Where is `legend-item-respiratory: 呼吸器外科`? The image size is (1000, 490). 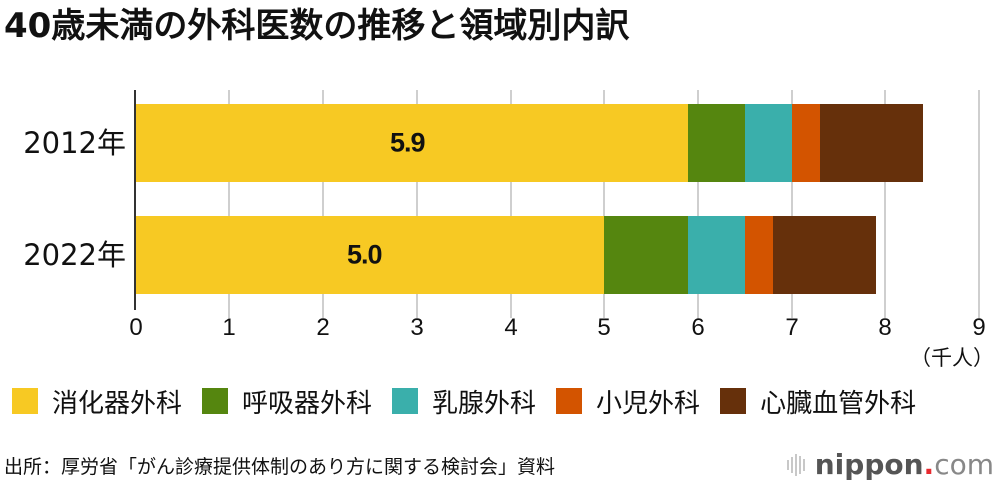
legend-item-respiratory: 呼吸器外科 is located at coordinates (287, 401).